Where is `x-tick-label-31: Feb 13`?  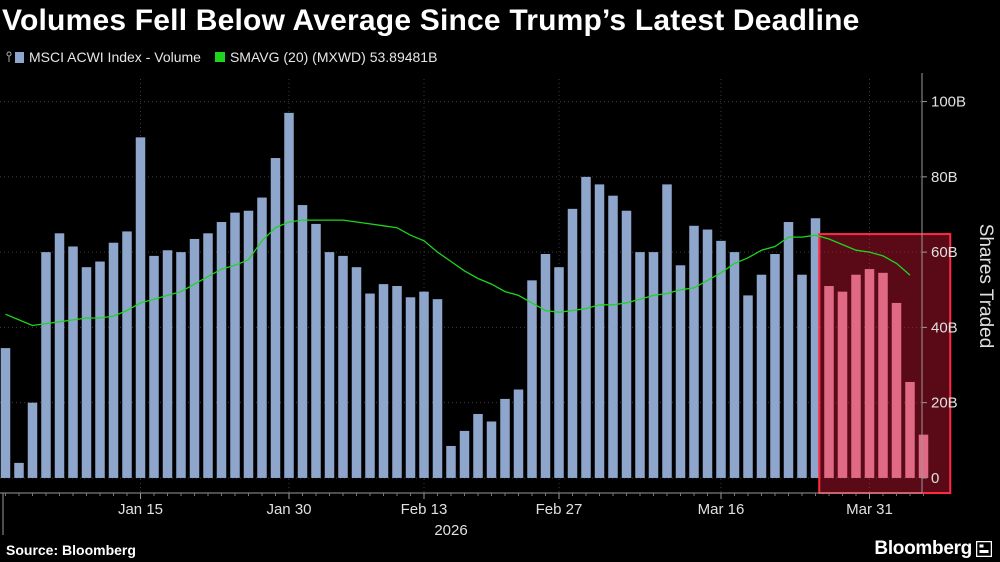
x-tick-label-31: Feb 13 is located at coordinates (424, 509).